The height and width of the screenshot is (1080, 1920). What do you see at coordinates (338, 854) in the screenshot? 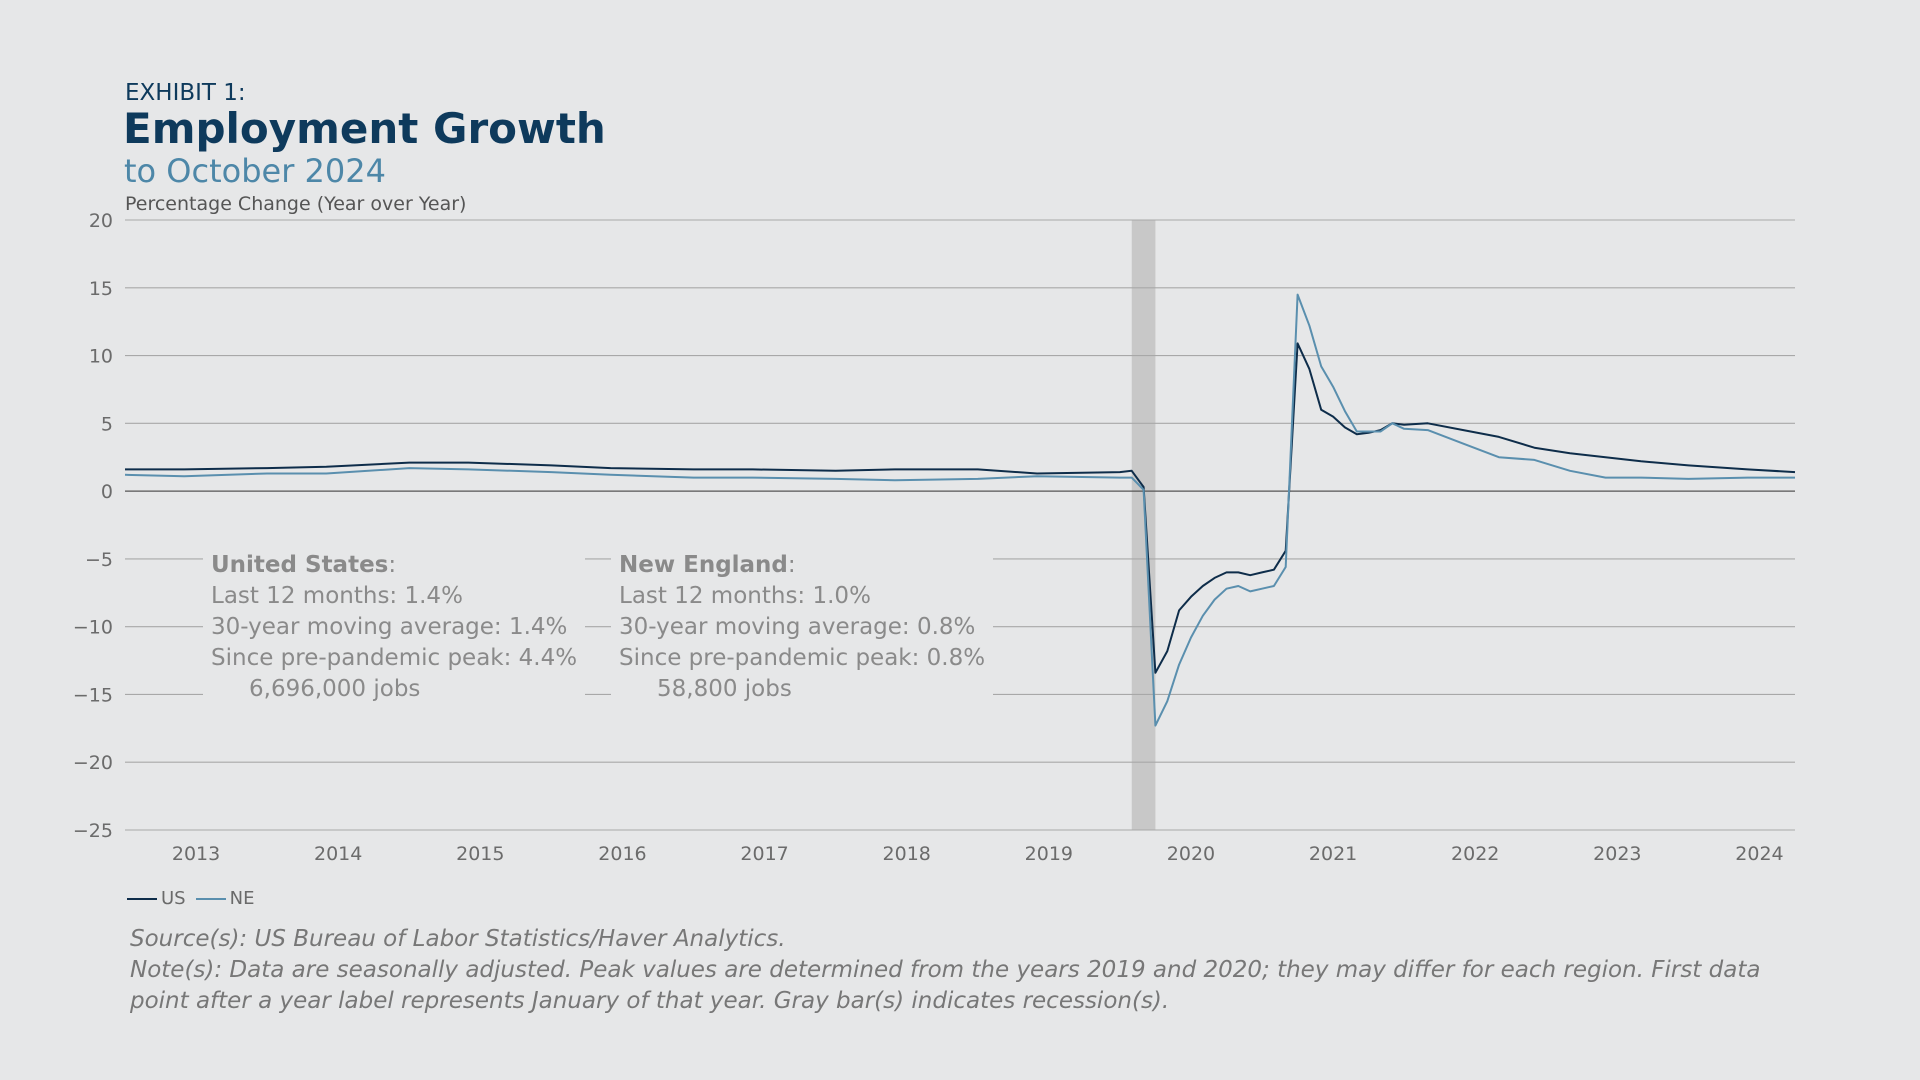
I see `x-tick-label: 2014` at bounding box center [338, 854].